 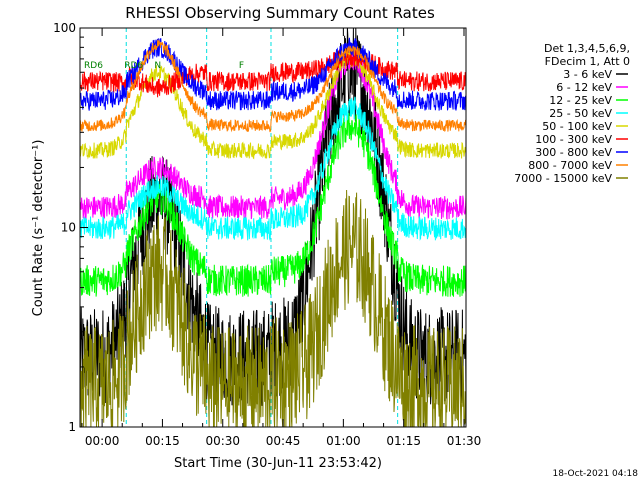 I want to click on x-tick-label-5: 01:15, so click(x=403, y=441).